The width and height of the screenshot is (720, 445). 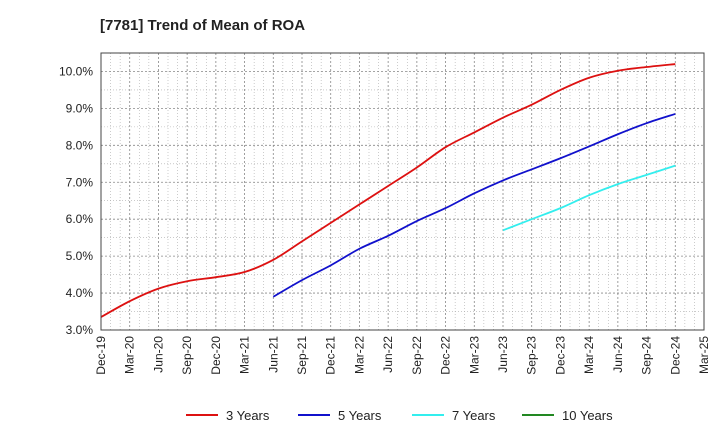 What do you see at coordinates (417, 355) in the screenshot?
I see `x-tick-label: Sep-22` at bounding box center [417, 355].